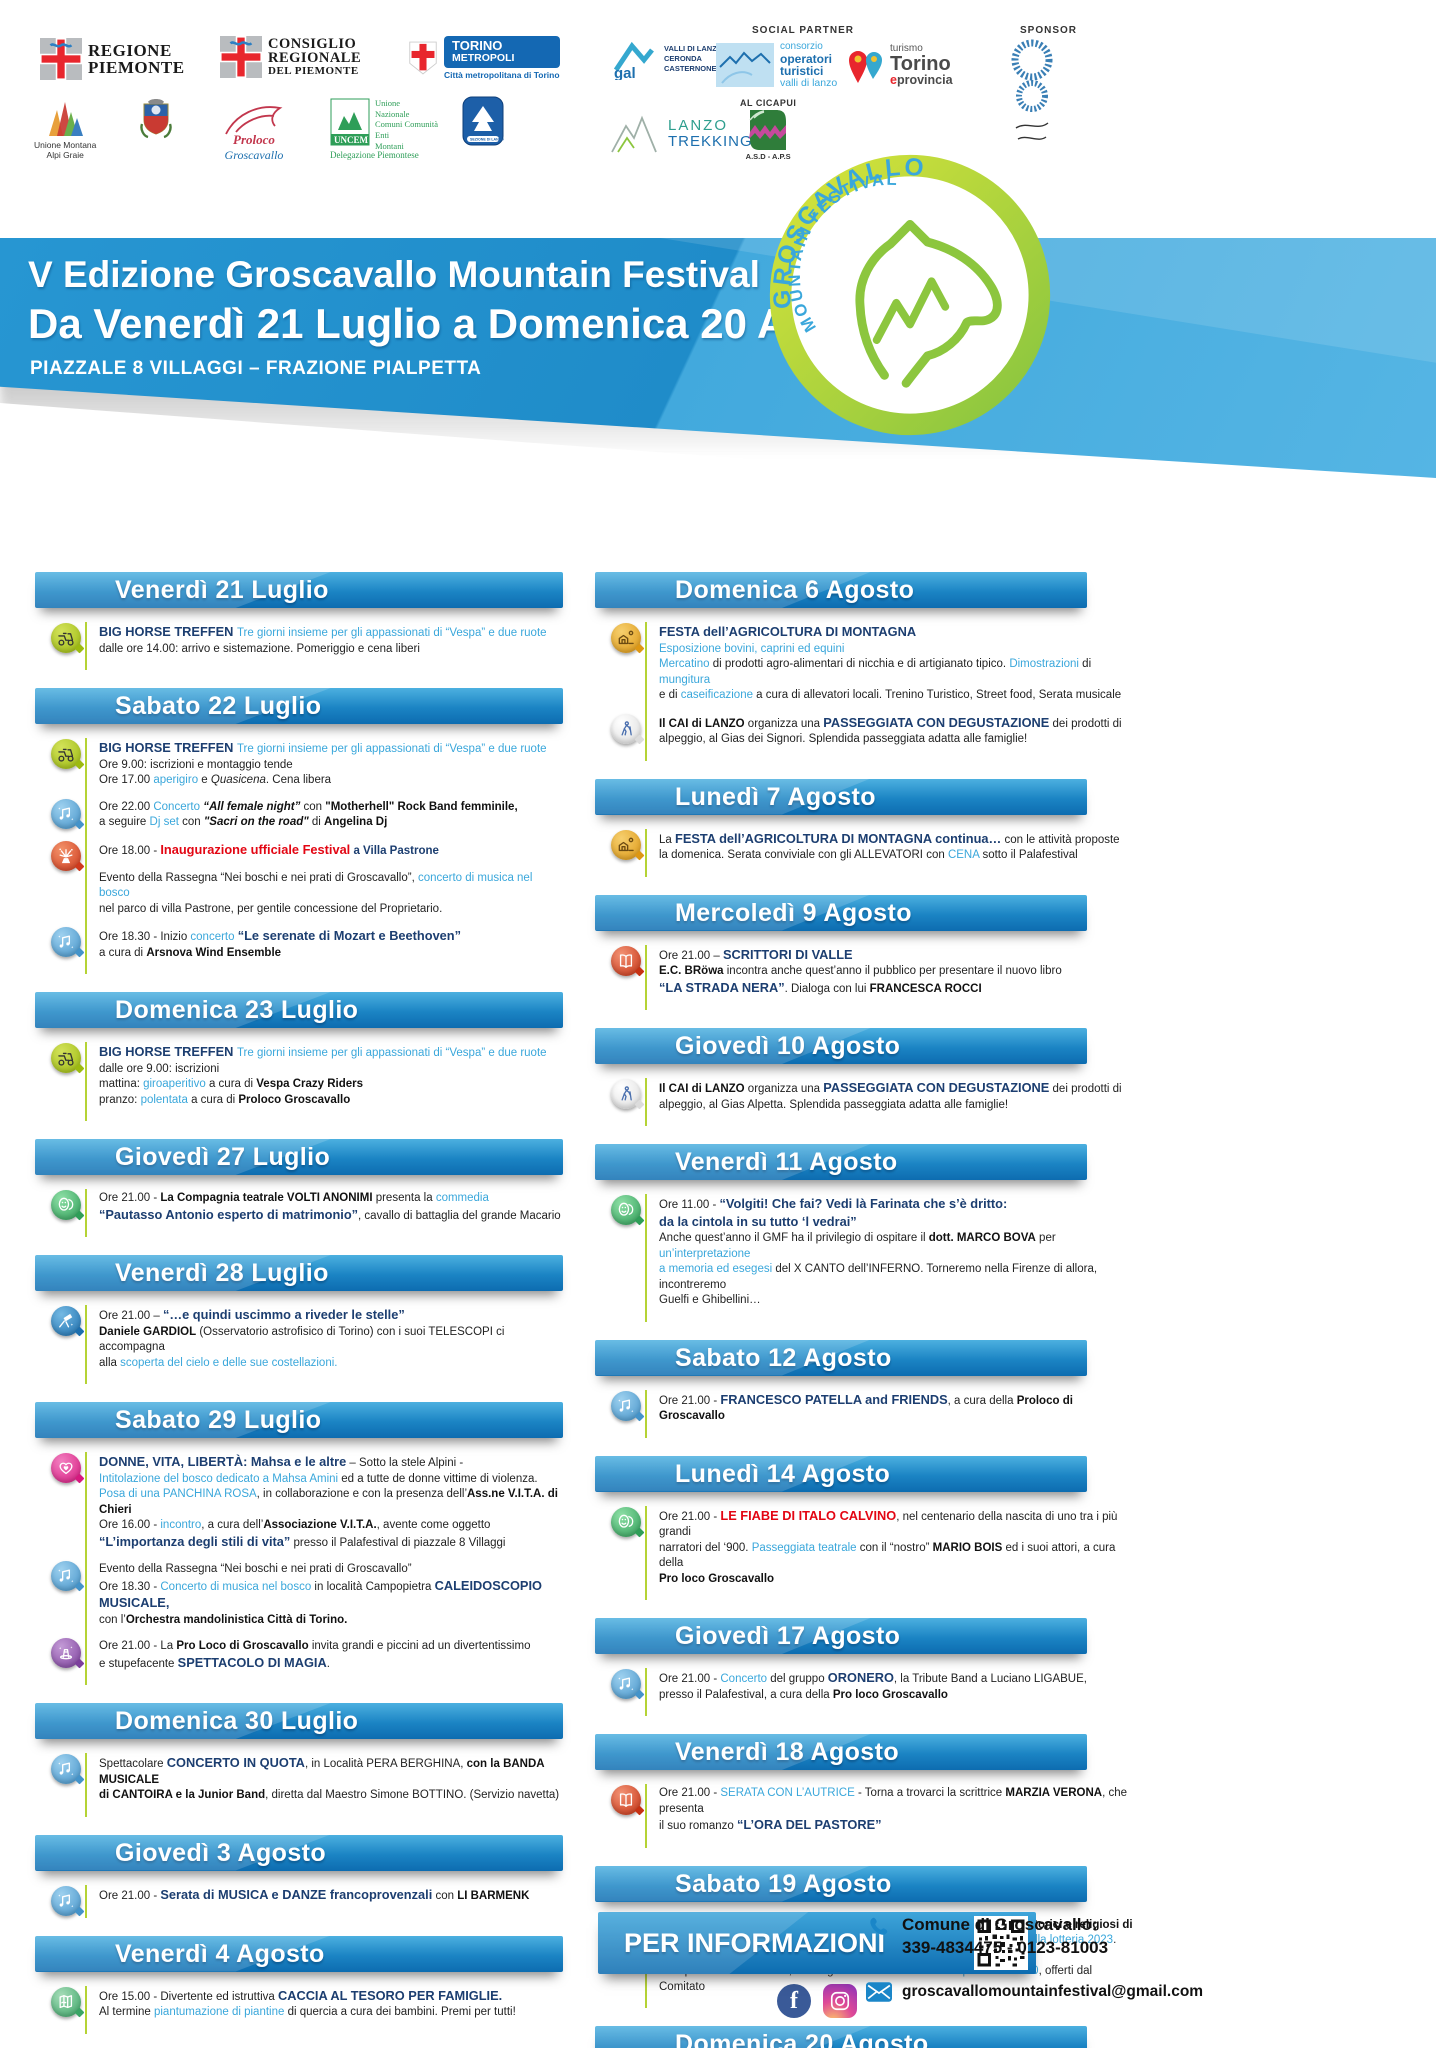 Image resolution: width=1436 pixels, height=2048 pixels. I want to click on text-segment: pranzo:, so click(120, 1099).